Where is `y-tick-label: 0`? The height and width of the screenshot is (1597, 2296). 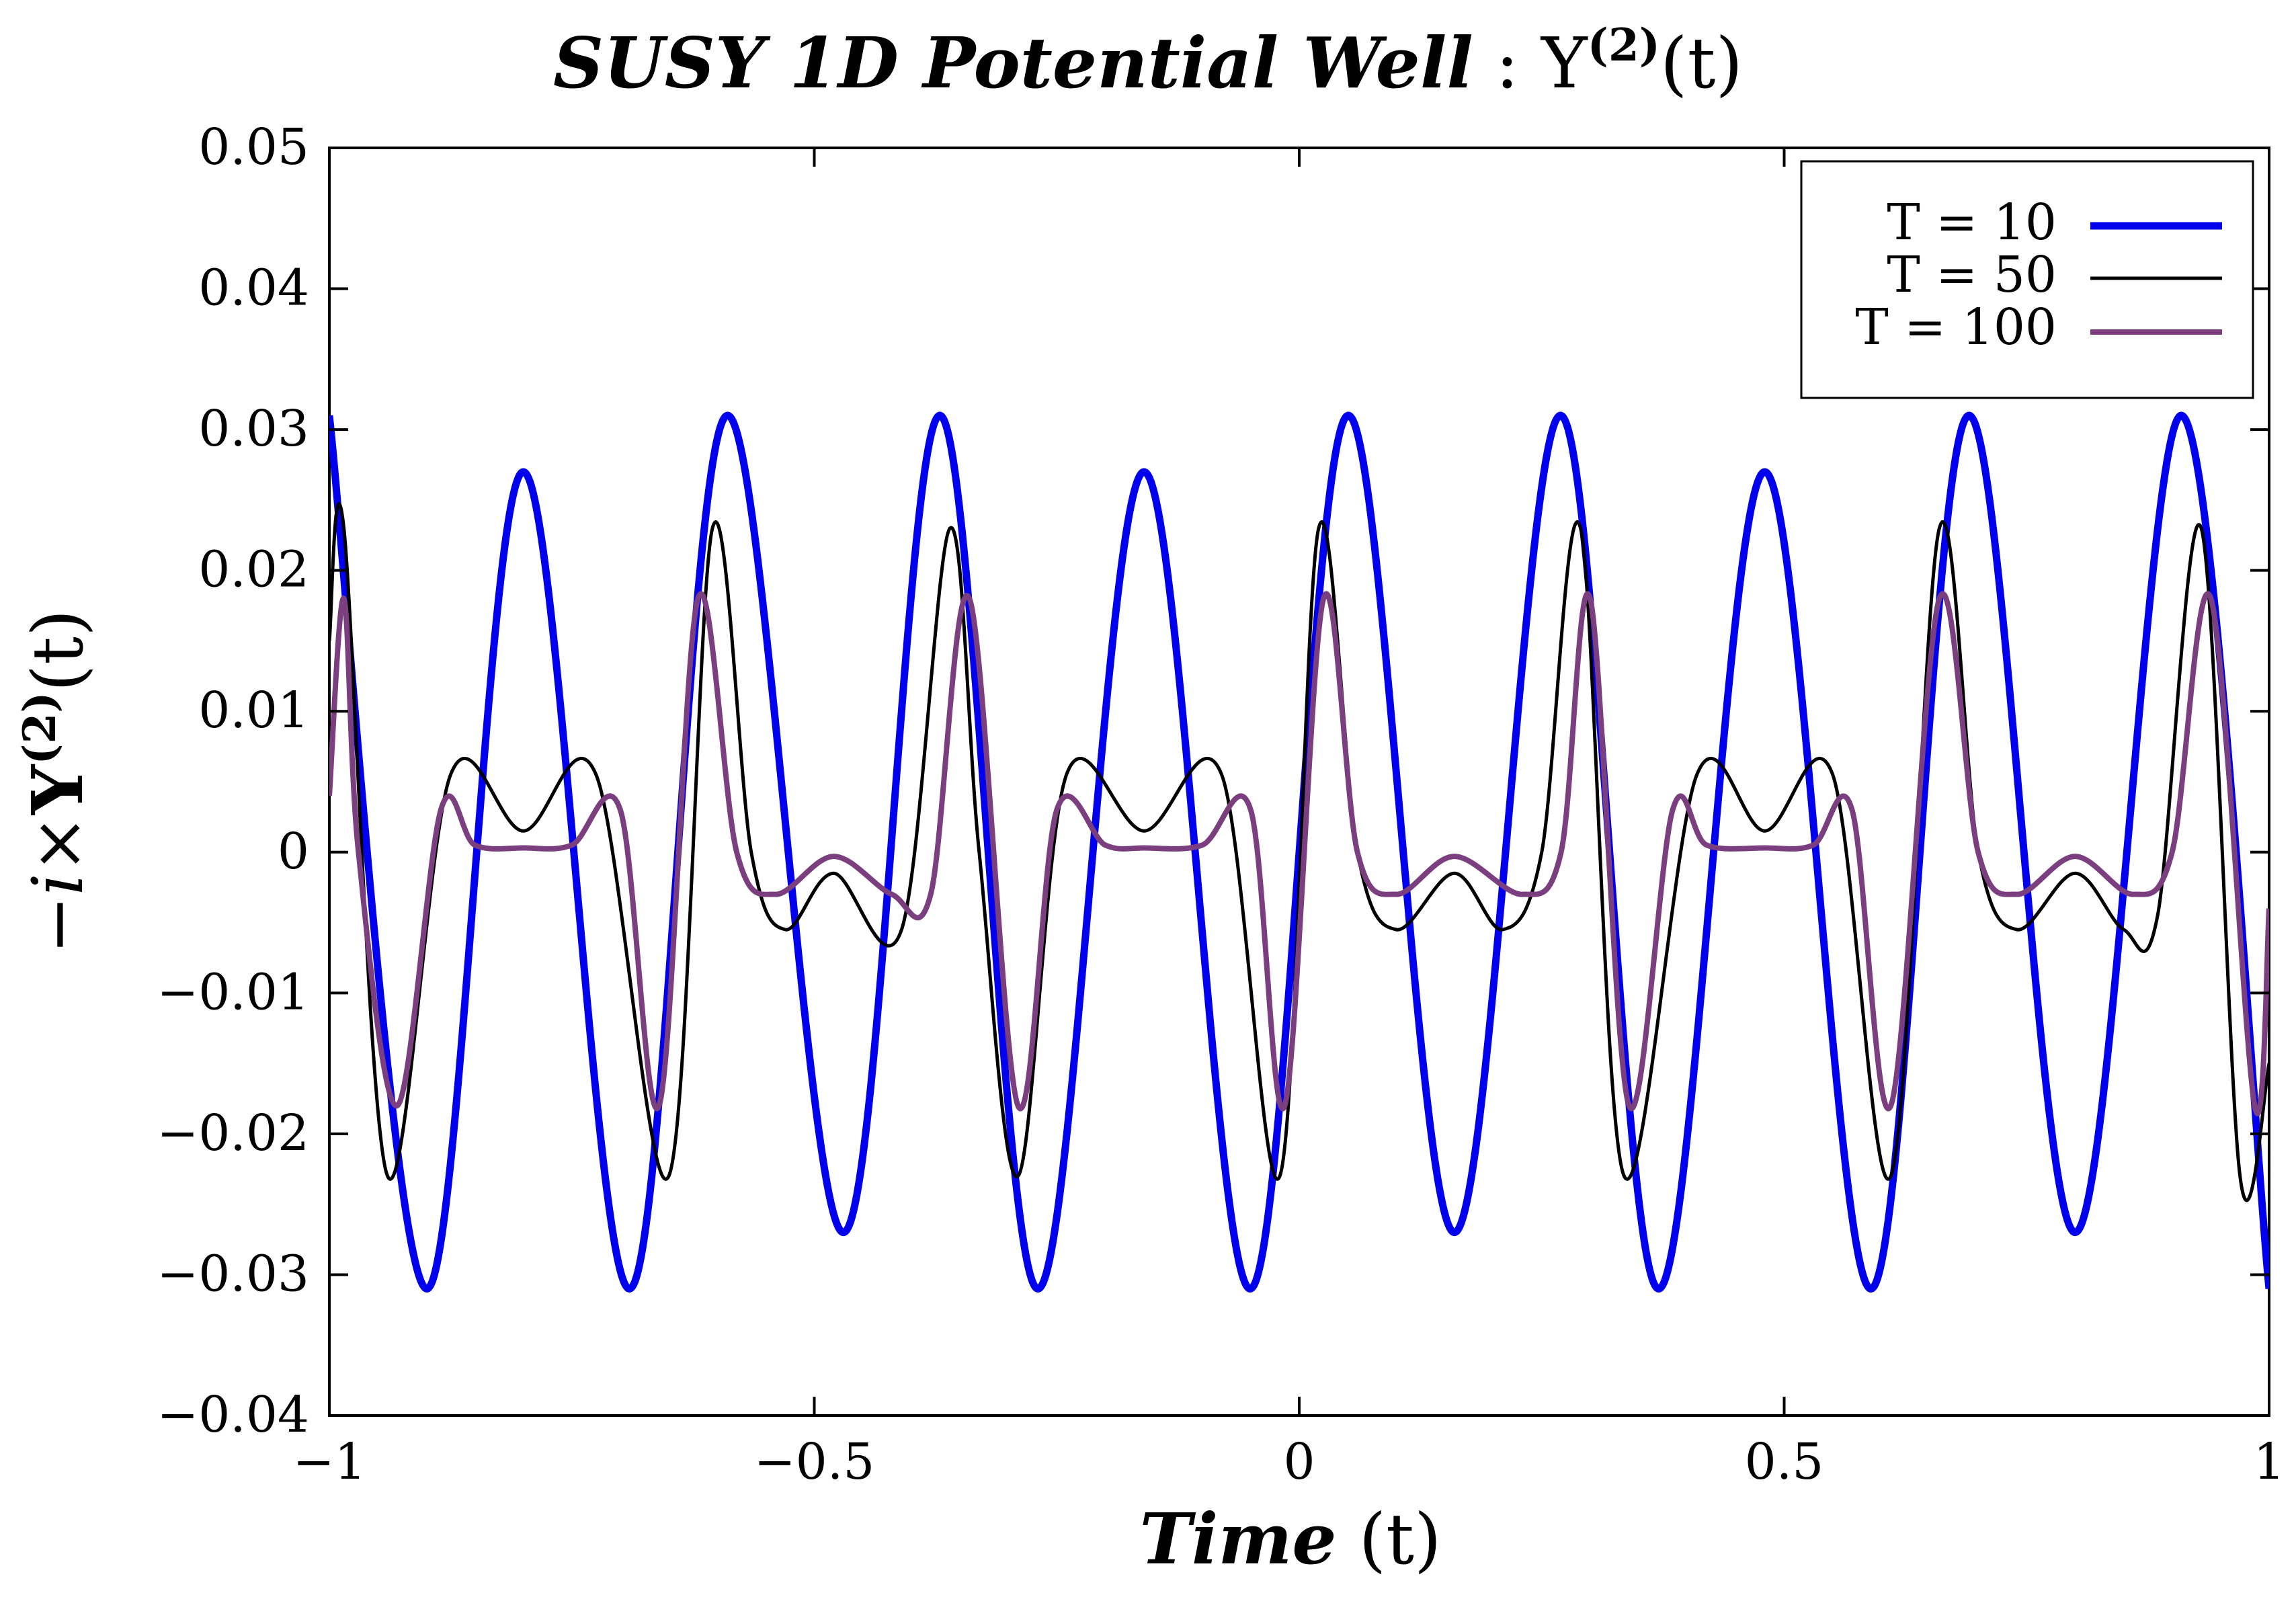 y-tick-label: 0 is located at coordinates (293, 852).